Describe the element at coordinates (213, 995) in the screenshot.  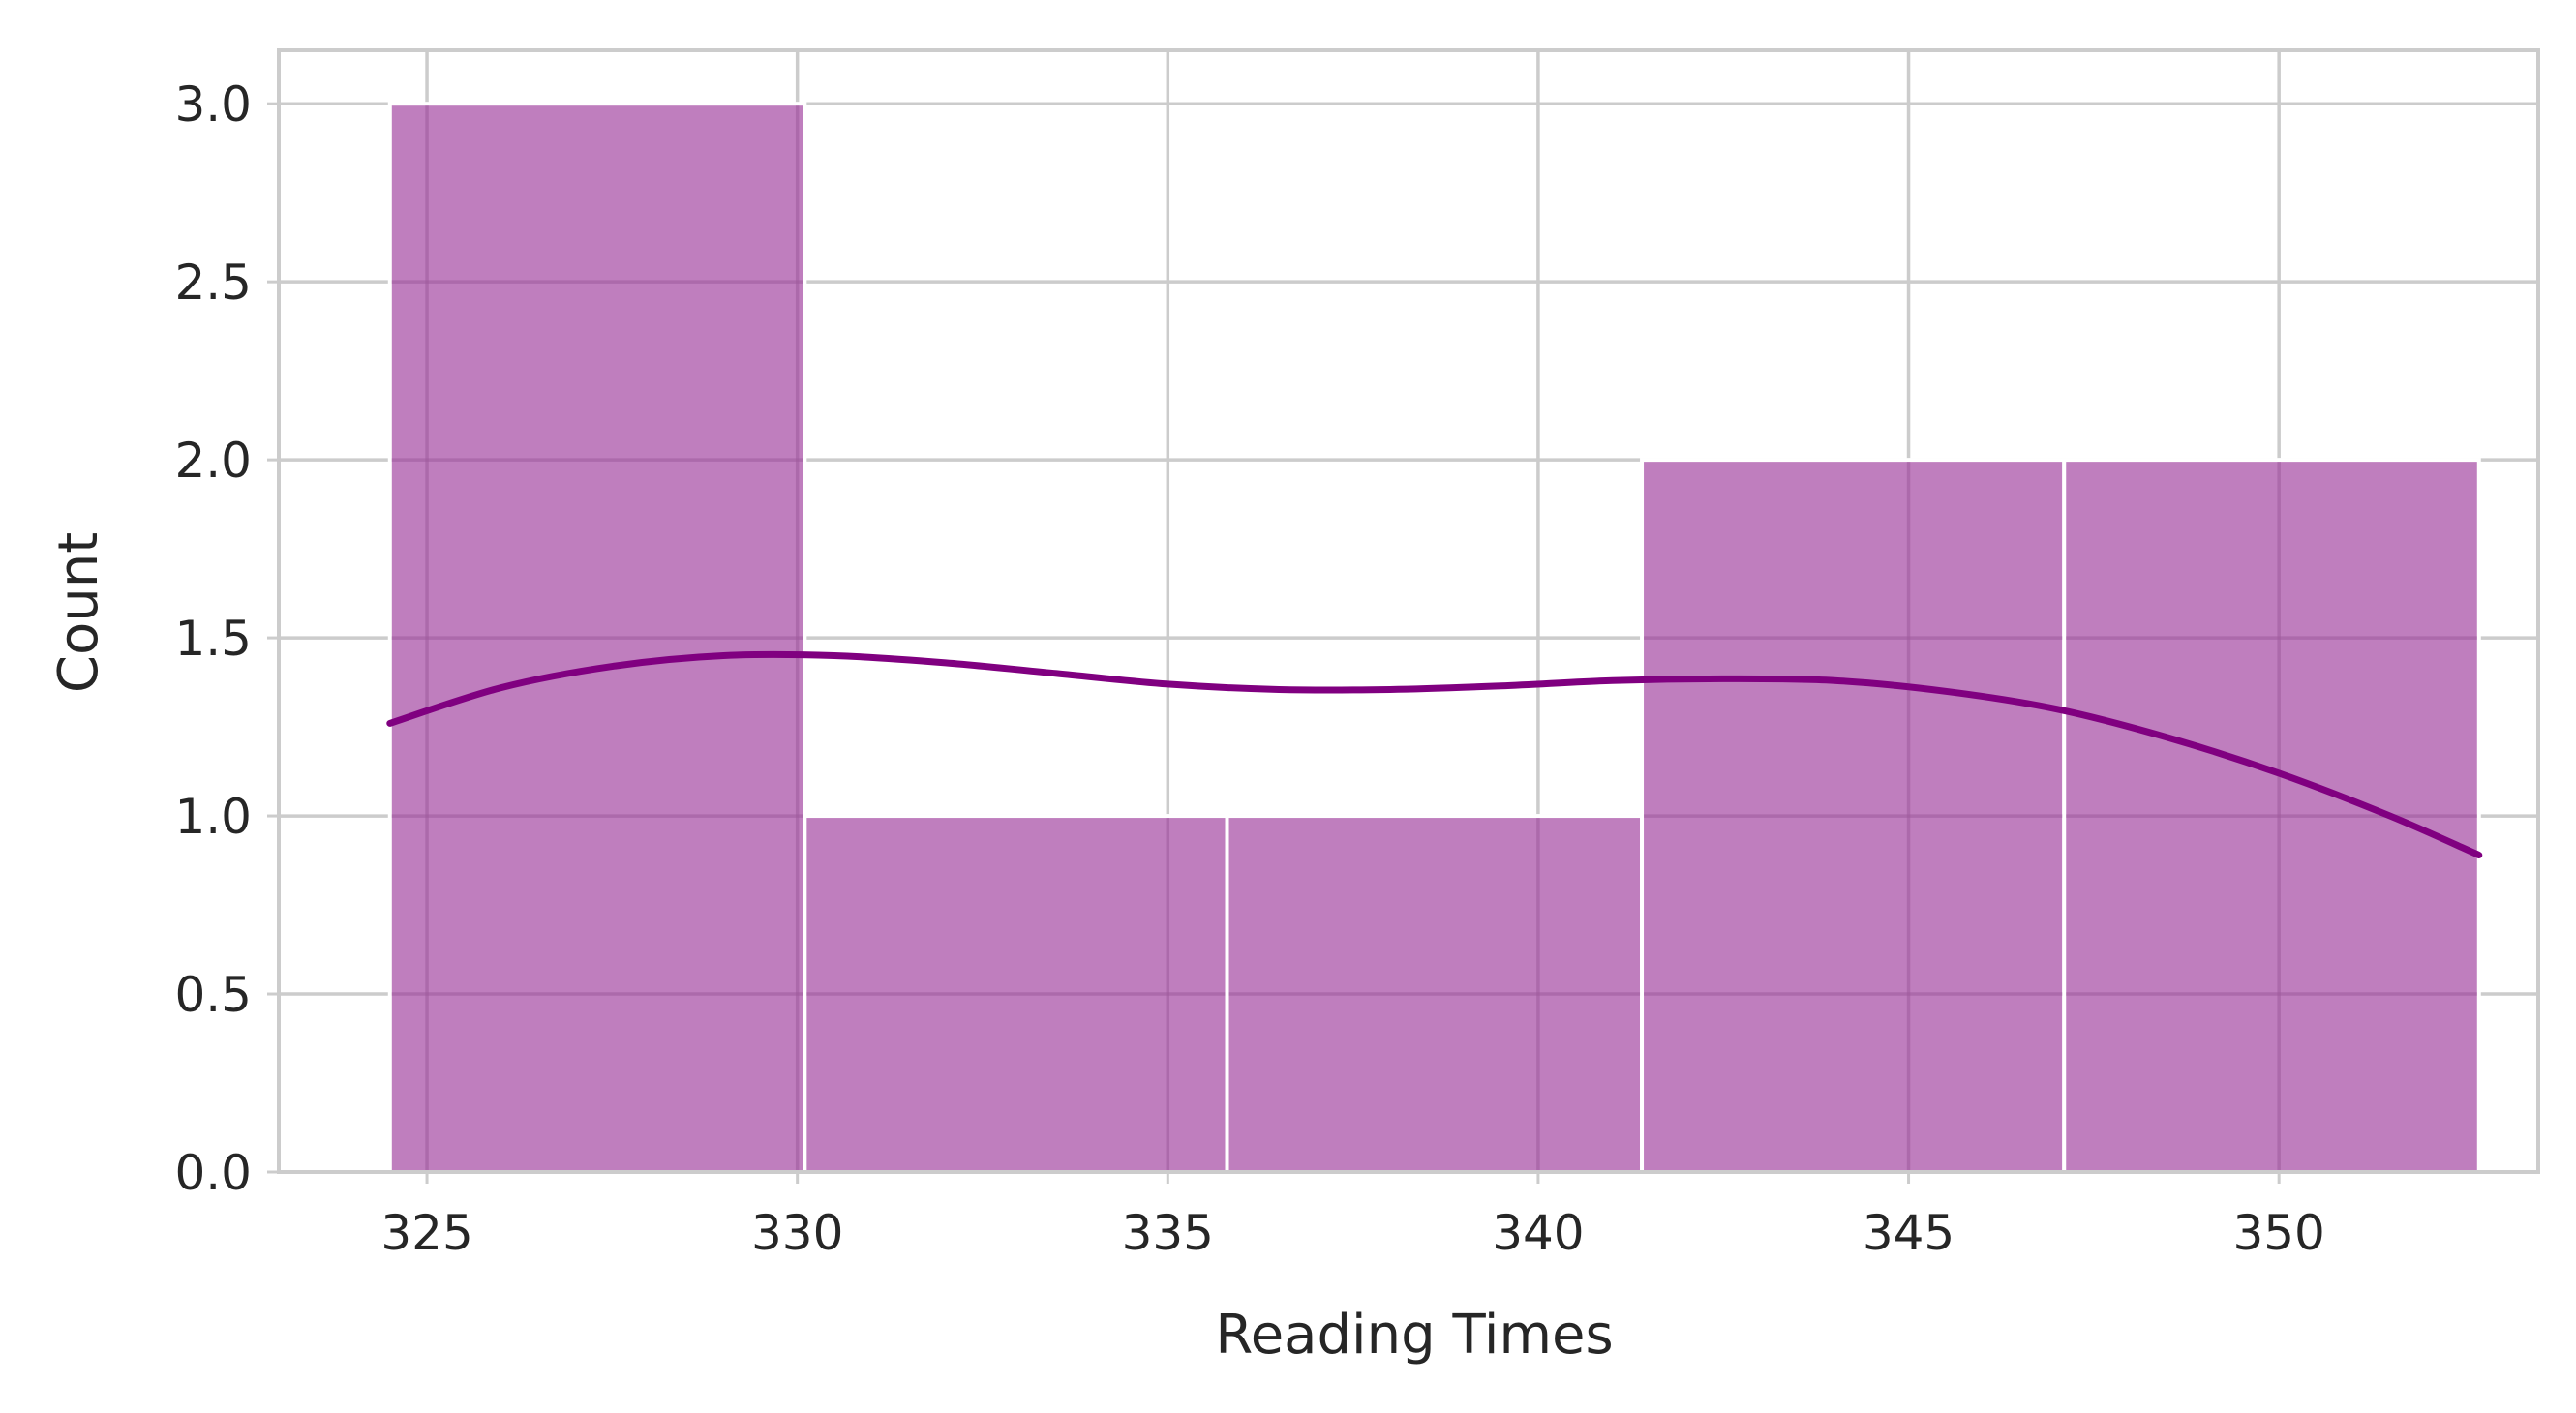
I see `y-tick-label: 0.5` at that location.